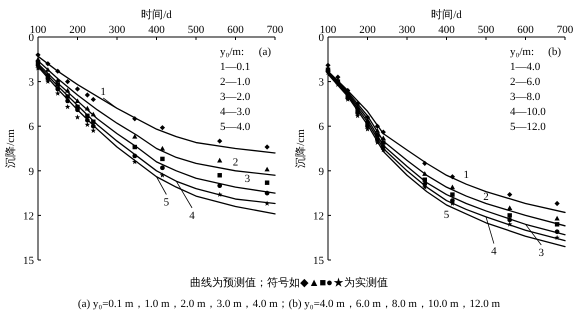  Describe the element at coordinates (192, 216) in the screenshot. I see `series-label: 4` at that location.